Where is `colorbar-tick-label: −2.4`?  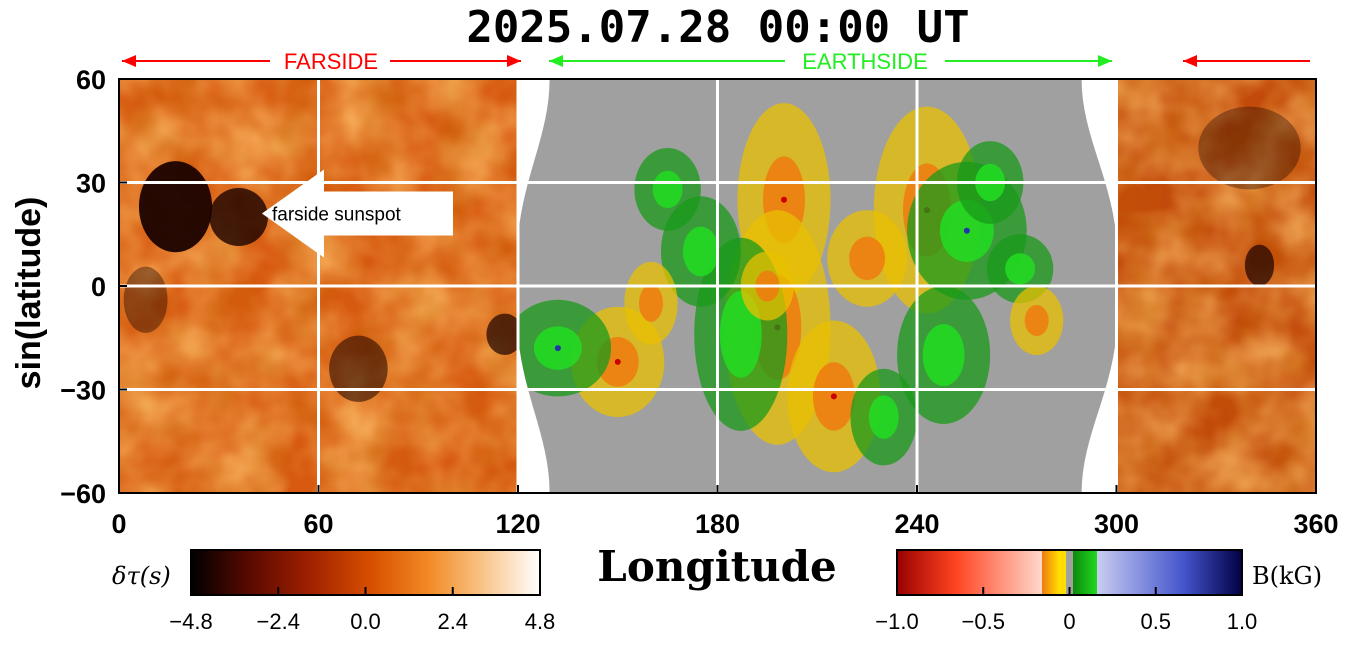
colorbar-tick-label: −2.4 is located at coordinates (278, 621).